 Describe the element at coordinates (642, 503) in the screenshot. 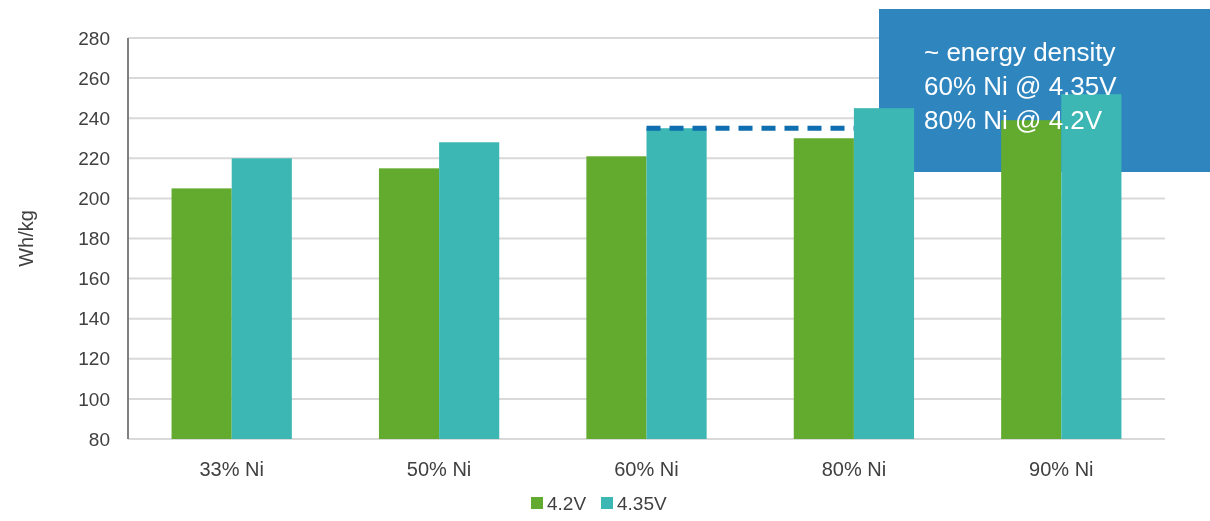

I see `legend-label: 4.35V` at that location.